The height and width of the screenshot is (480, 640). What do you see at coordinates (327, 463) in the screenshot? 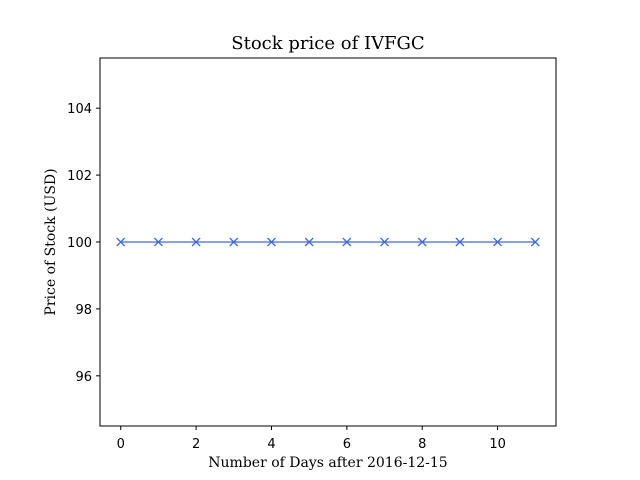
I see `x-axis-label: Number of Days after 2016-12-15` at bounding box center [327, 463].